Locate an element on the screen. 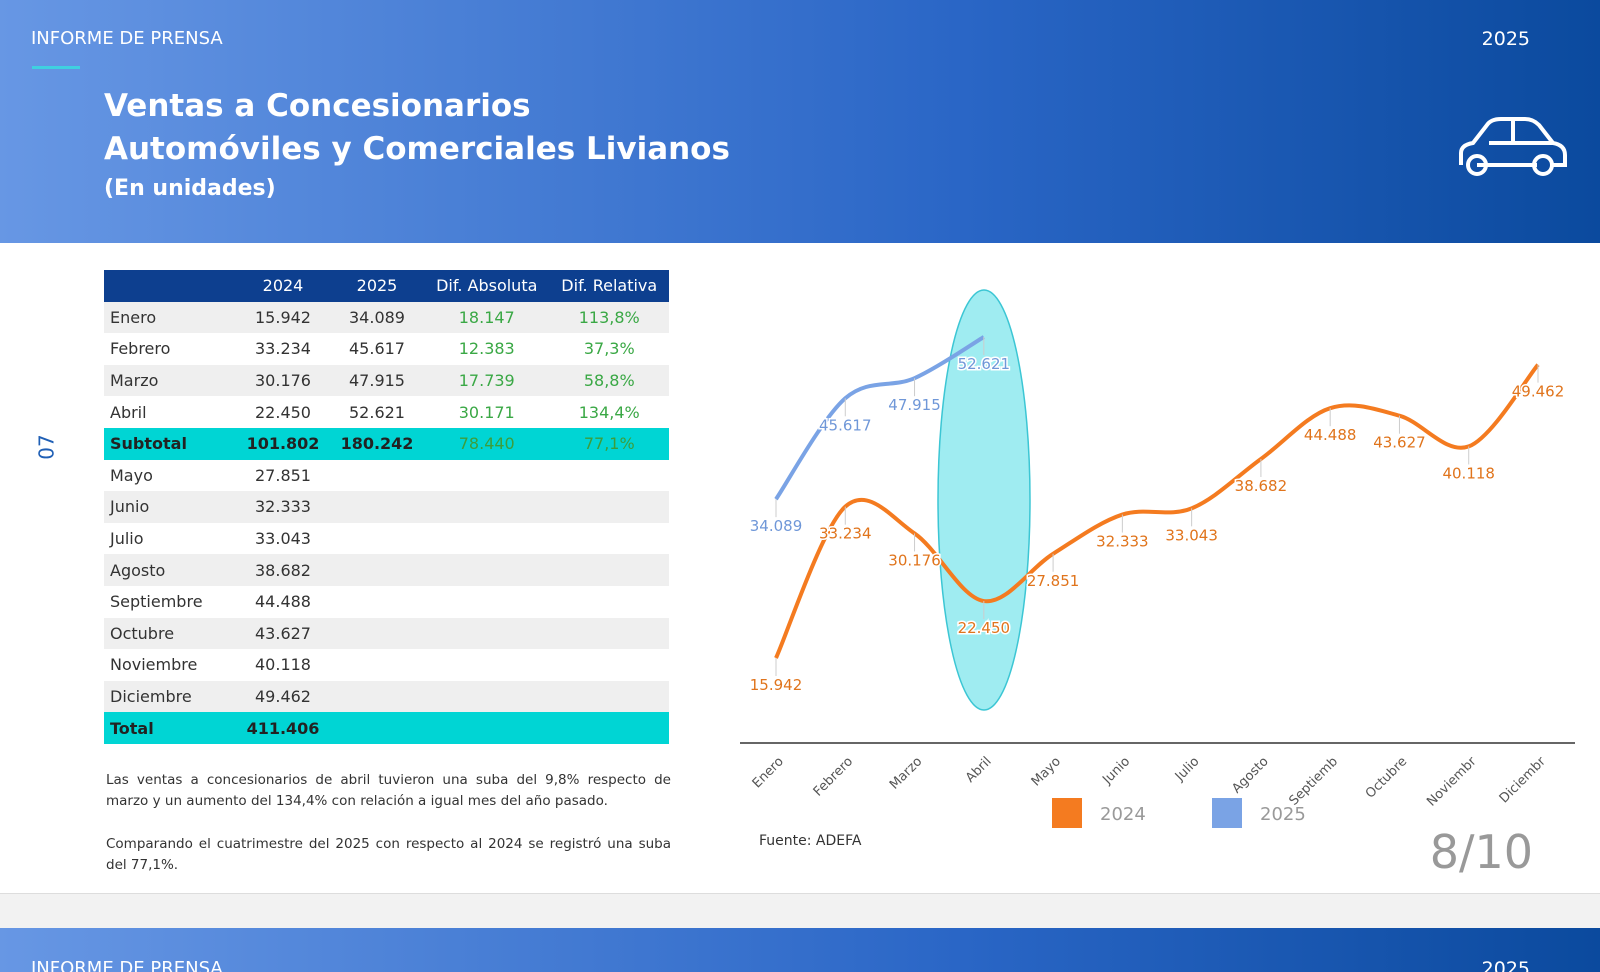 The width and height of the screenshot is (1600, 972). table-row: Marzo 30.176 47.915 17.739 58,8% is located at coordinates (386, 380).